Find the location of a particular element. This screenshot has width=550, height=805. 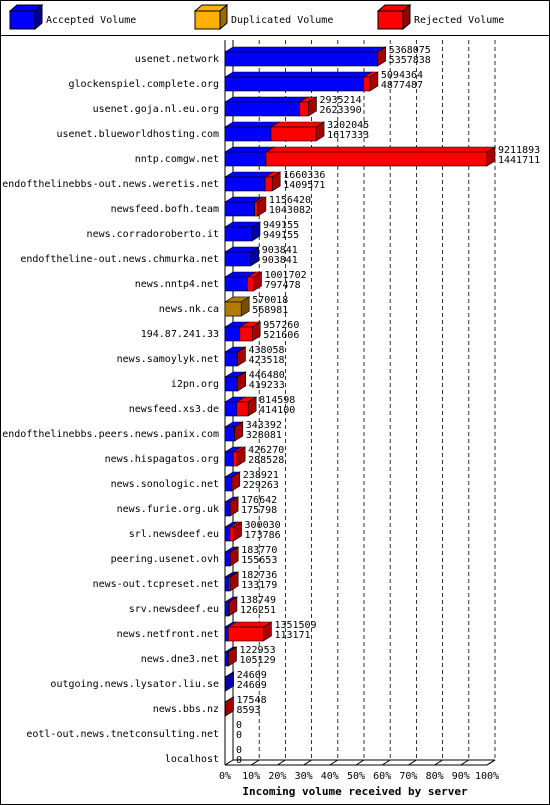

y-tick-label: glockenspiel.complete.org is located at coordinates (143, 84).